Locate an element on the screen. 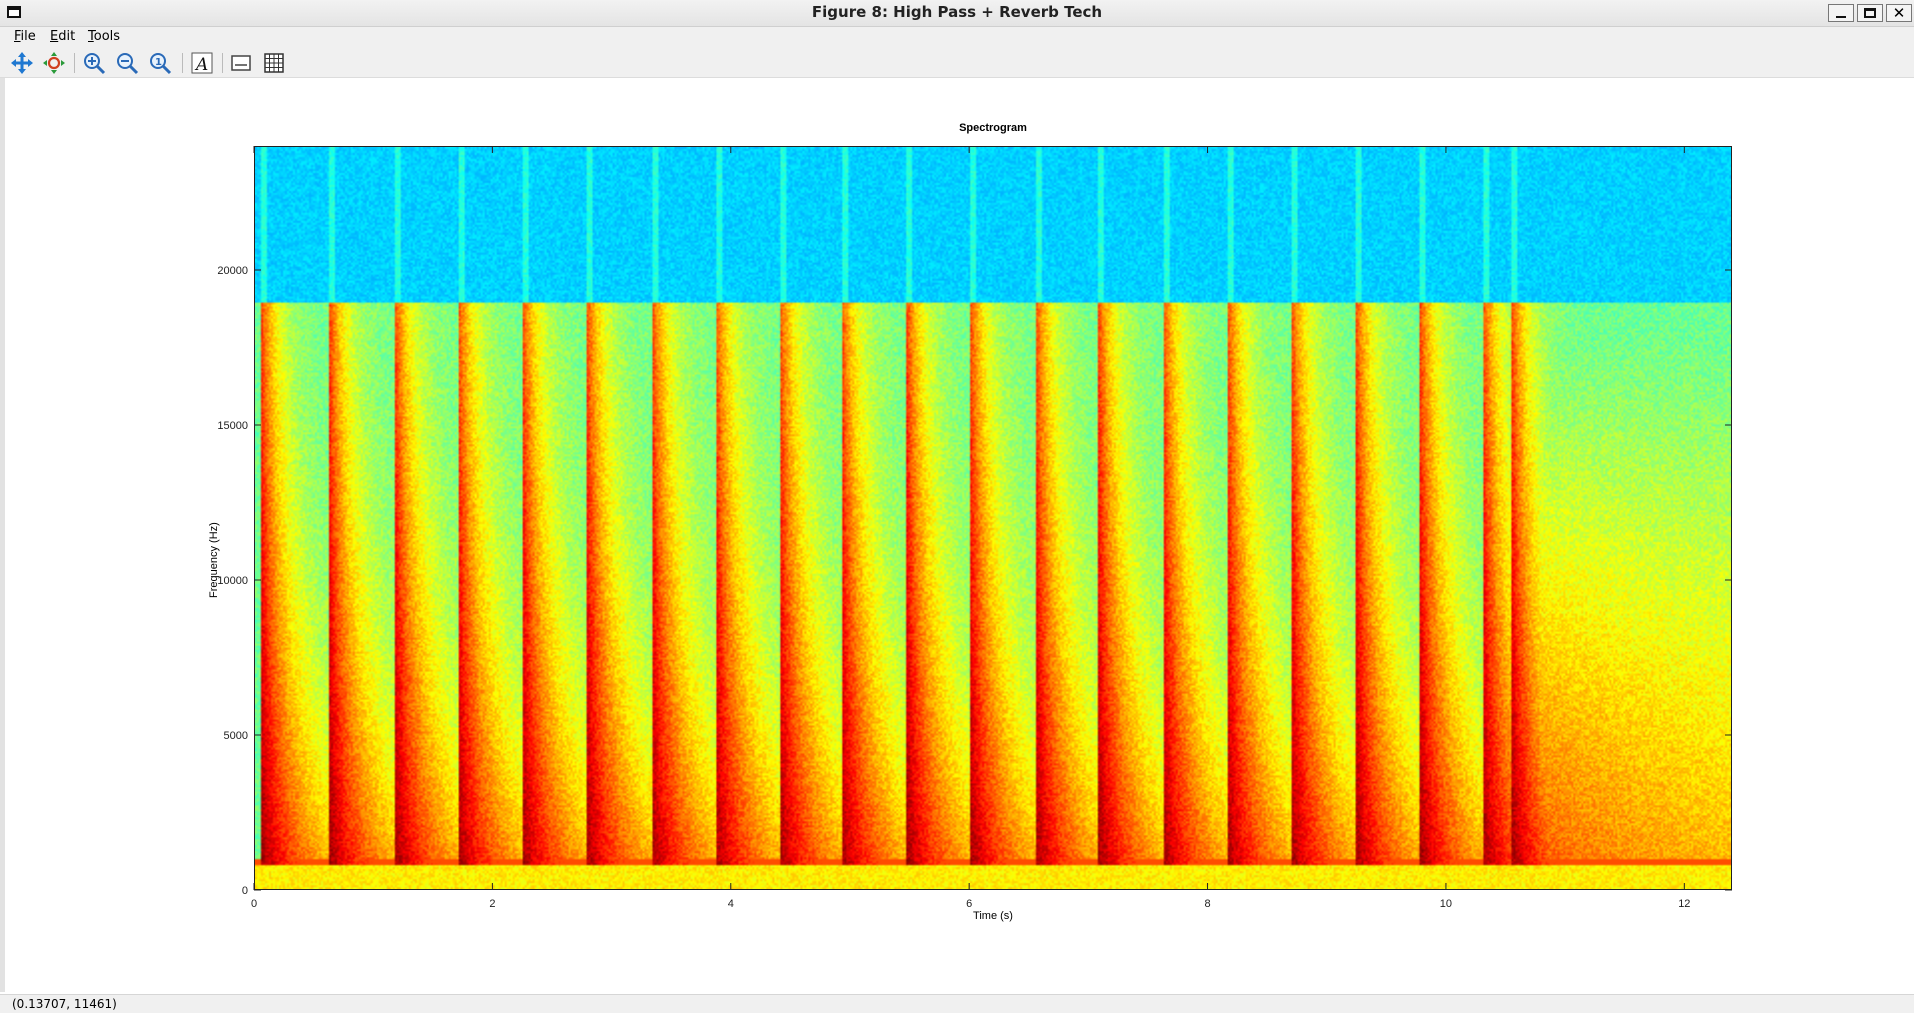 The width and height of the screenshot is (1914, 1013). pan-icon is located at coordinates (22, 63).